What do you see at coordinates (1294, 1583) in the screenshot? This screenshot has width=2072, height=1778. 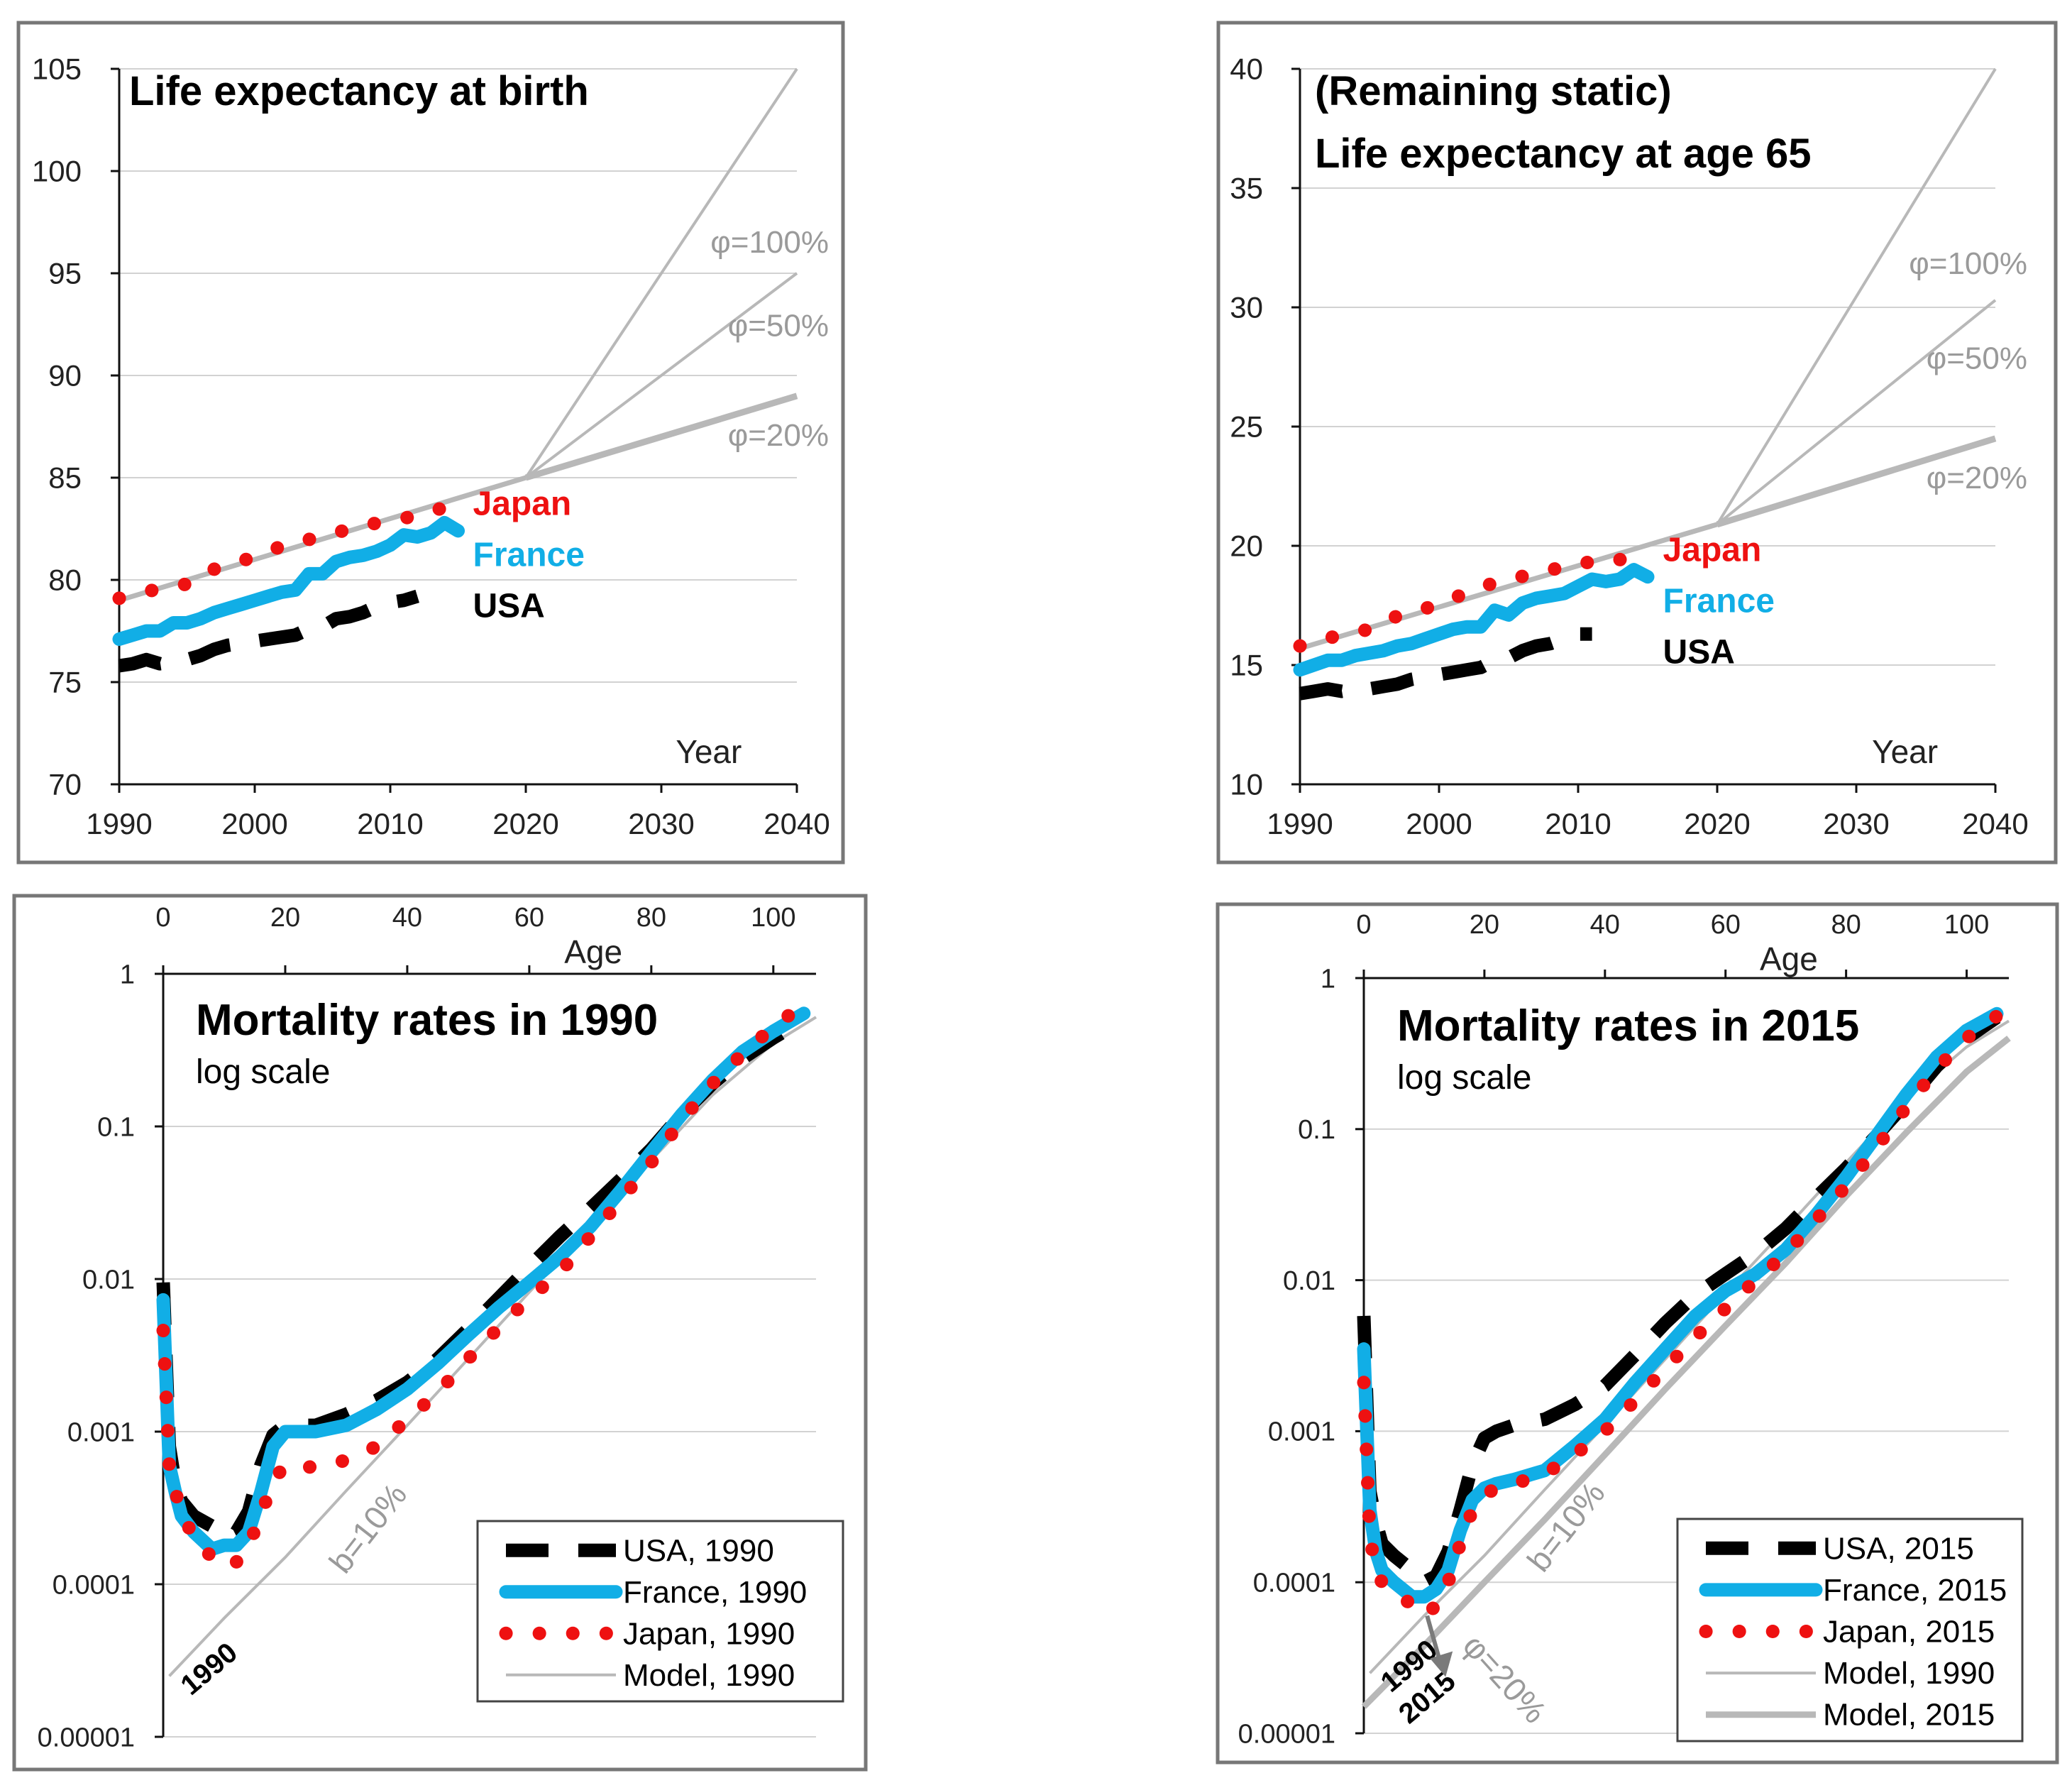 I see `y-tick-label: 0.0001` at bounding box center [1294, 1583].